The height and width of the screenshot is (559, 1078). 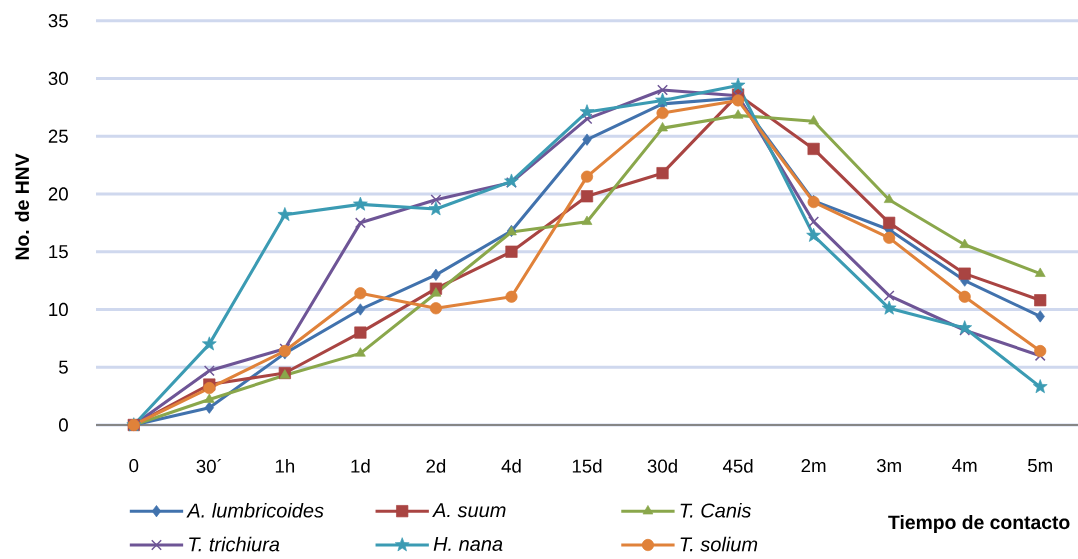 I want to click on legend-label: A. suum, so click(x=469, y=510).